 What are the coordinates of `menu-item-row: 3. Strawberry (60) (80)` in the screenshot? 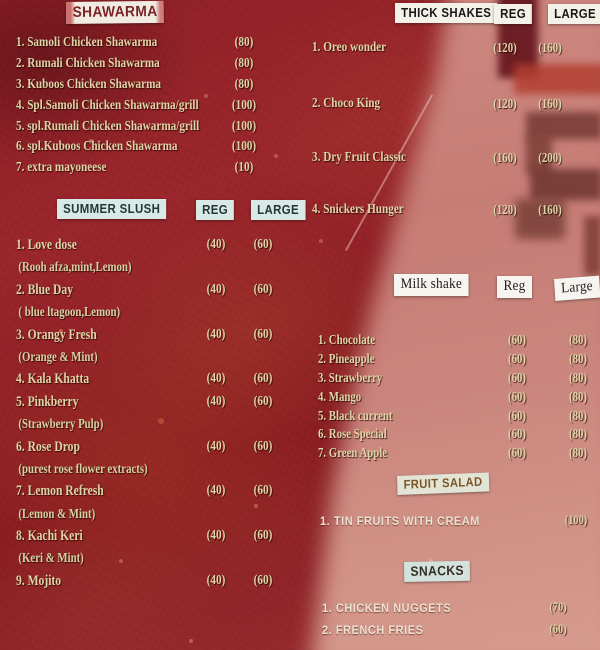 It's located at (458, 379).